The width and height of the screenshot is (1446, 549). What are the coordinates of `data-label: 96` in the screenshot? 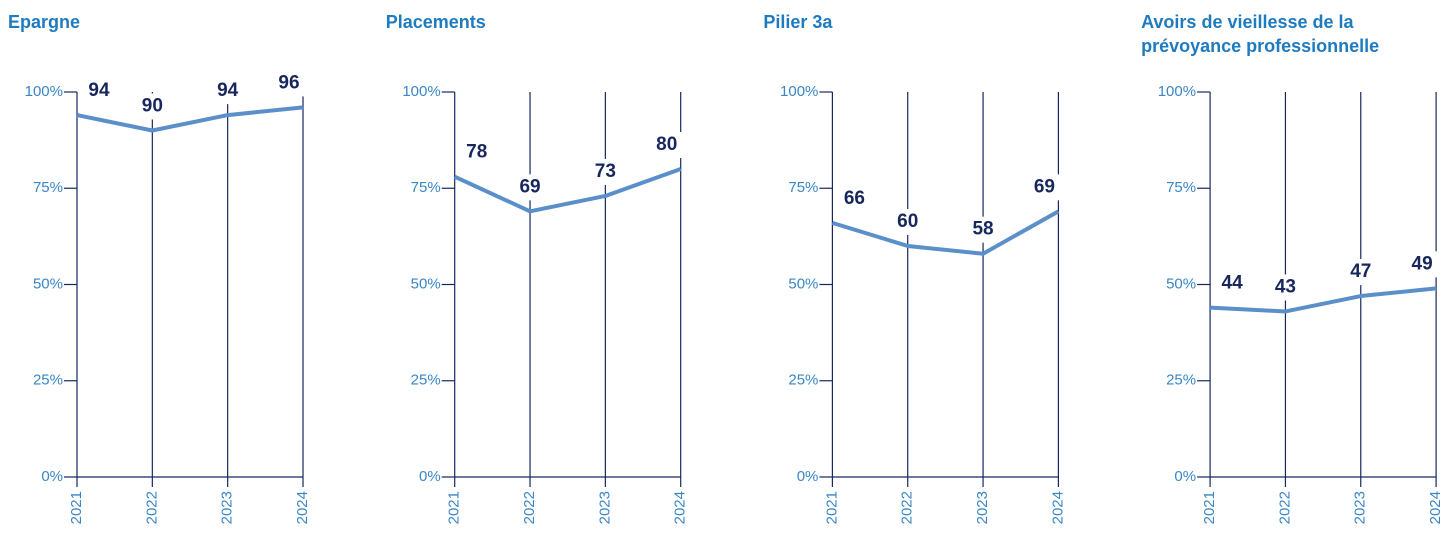 It's located at (288, 82).